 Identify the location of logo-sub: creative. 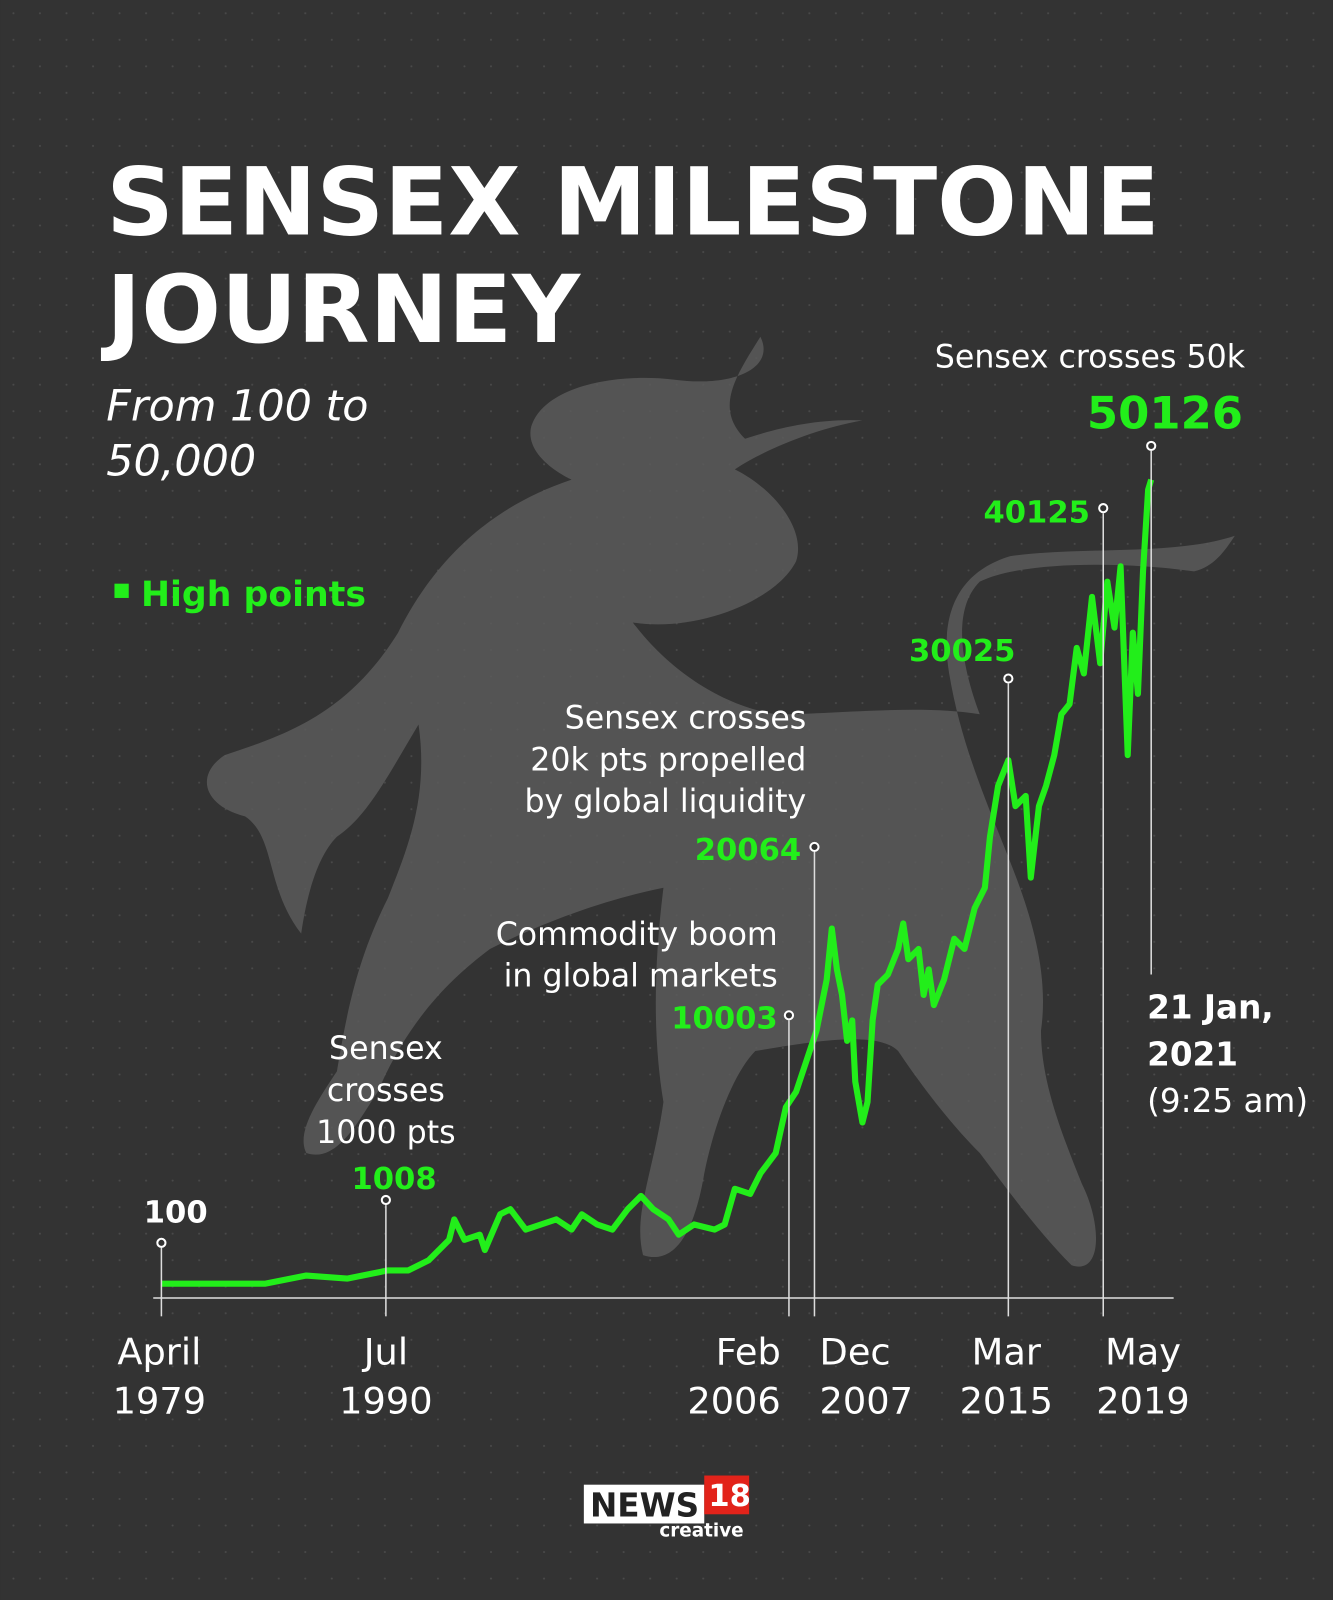
(701, 1531).